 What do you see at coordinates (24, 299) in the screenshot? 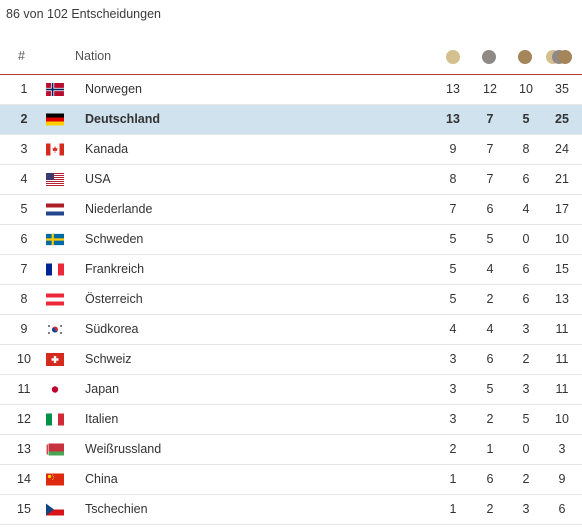
I see `rank-cell: 8` at bounding box center [24, 299].